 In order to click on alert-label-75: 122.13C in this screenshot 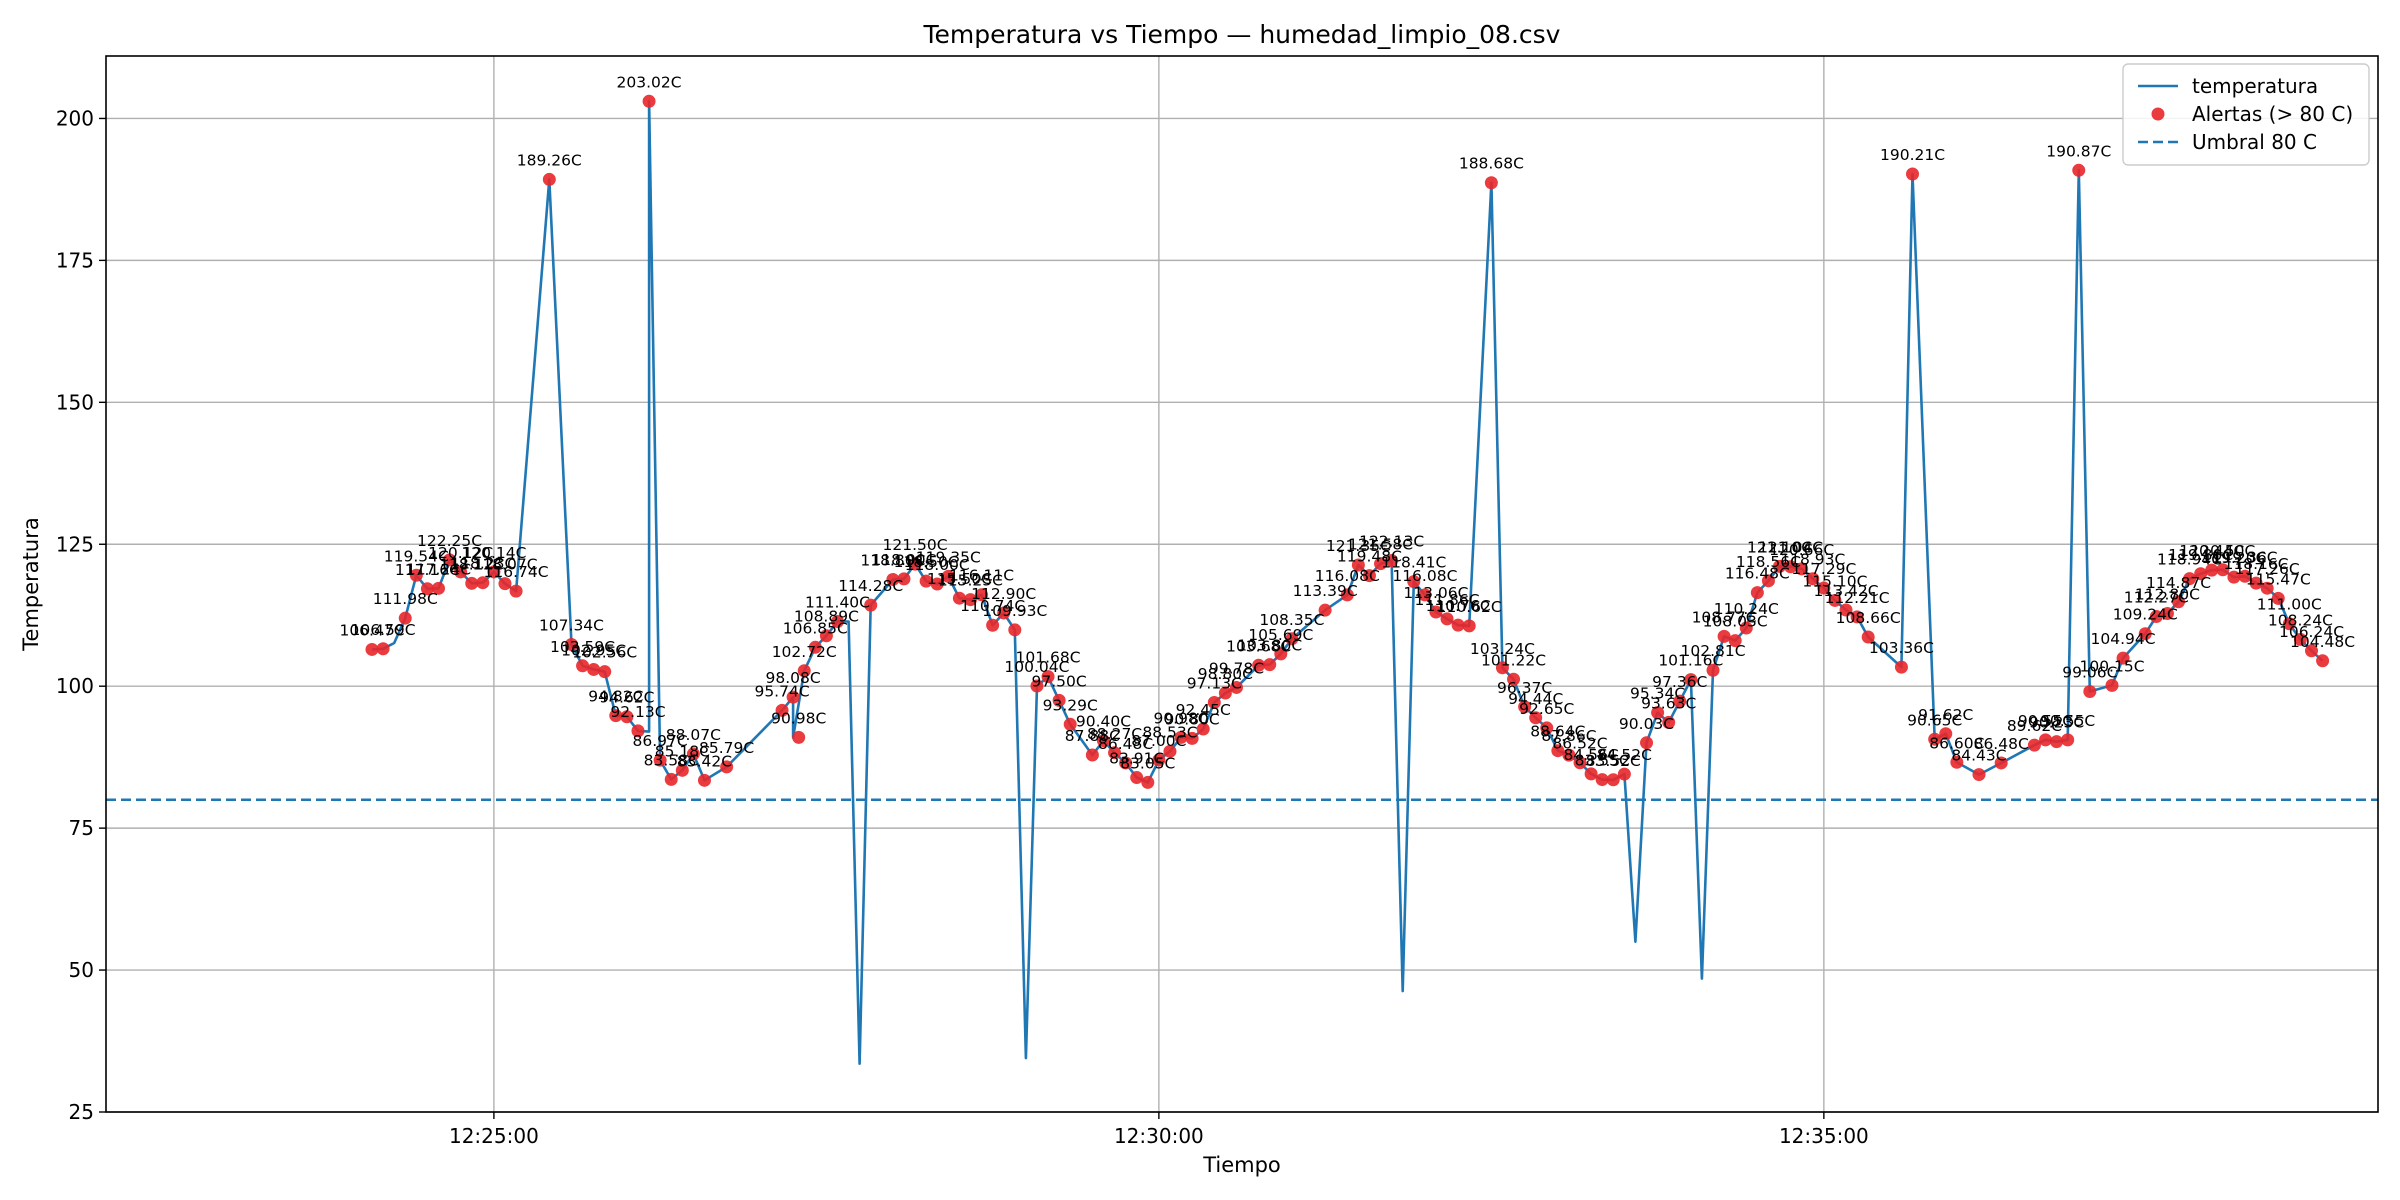, I will do `click(1391, 542)`.